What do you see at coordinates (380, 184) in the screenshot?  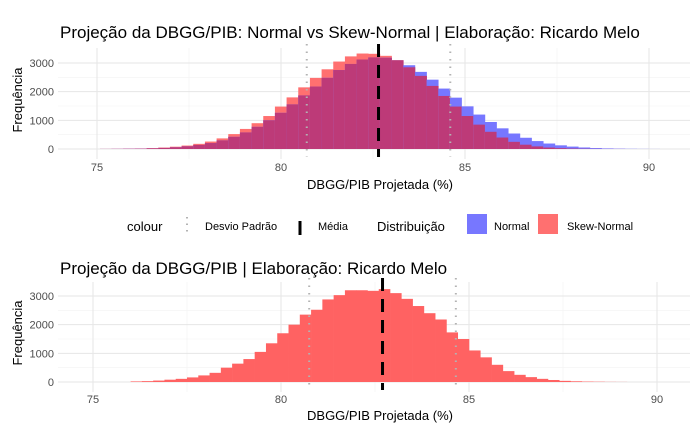 I see `top-x-axis-label: DBGG/PIB Projetada (%)` at bounding box center [380, 184].